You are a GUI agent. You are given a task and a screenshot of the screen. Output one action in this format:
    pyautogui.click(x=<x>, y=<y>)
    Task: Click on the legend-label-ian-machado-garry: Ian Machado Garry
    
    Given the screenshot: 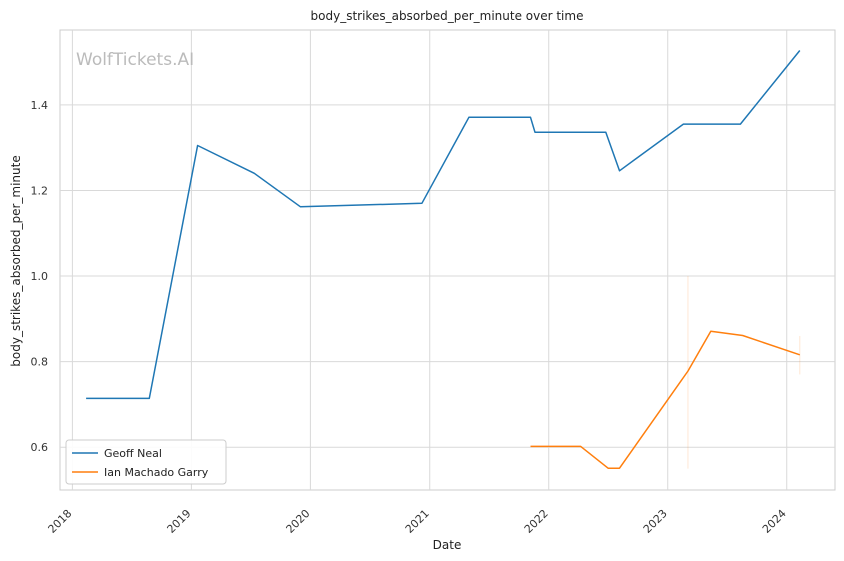 What is the action you would take?
    pyautogui.click(x=156, y=472)
    